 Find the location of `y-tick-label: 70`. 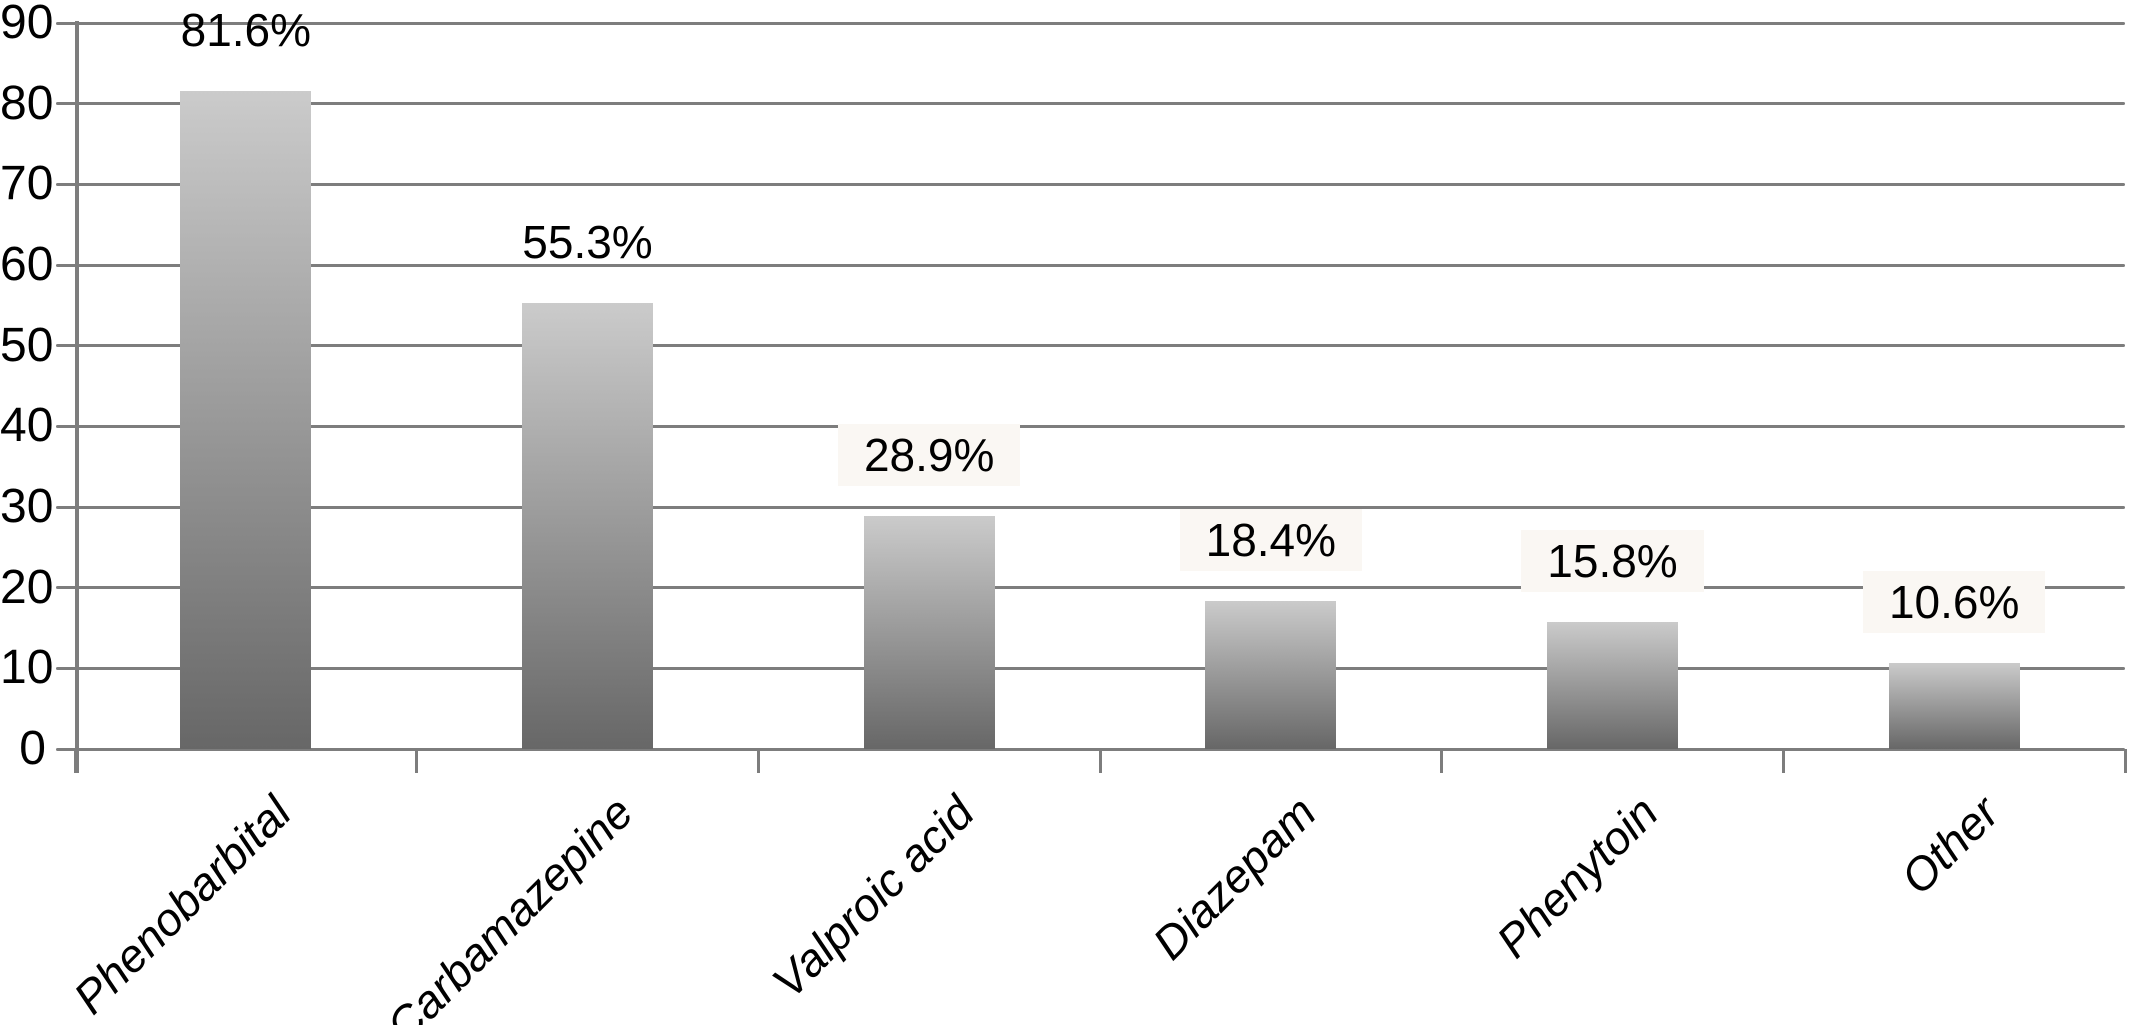

y-tick-label: 70 is located at coordinates (27, 184).